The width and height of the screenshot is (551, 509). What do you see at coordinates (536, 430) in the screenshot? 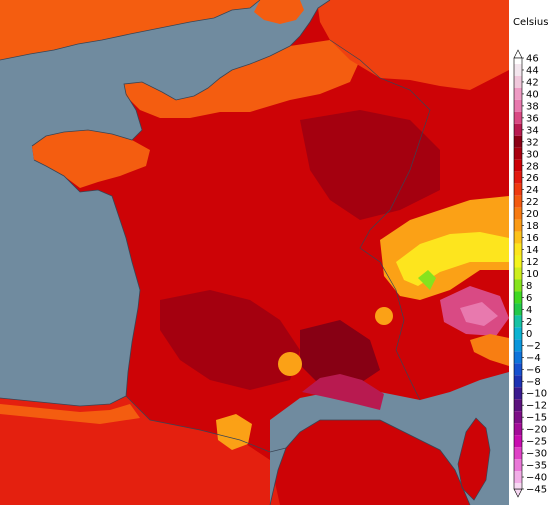
I see `legend-tick-label: −20` at bounding box center [536, 430].